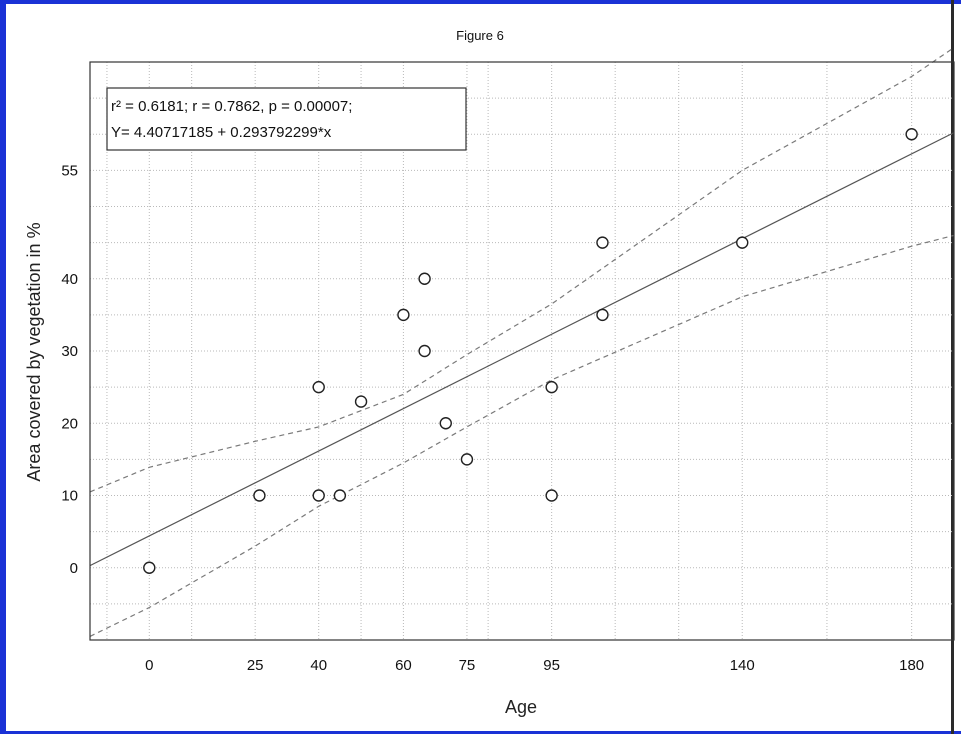  I want to click on y-tick-labels: 0 10 20 30 40 55, so click(69, 369).